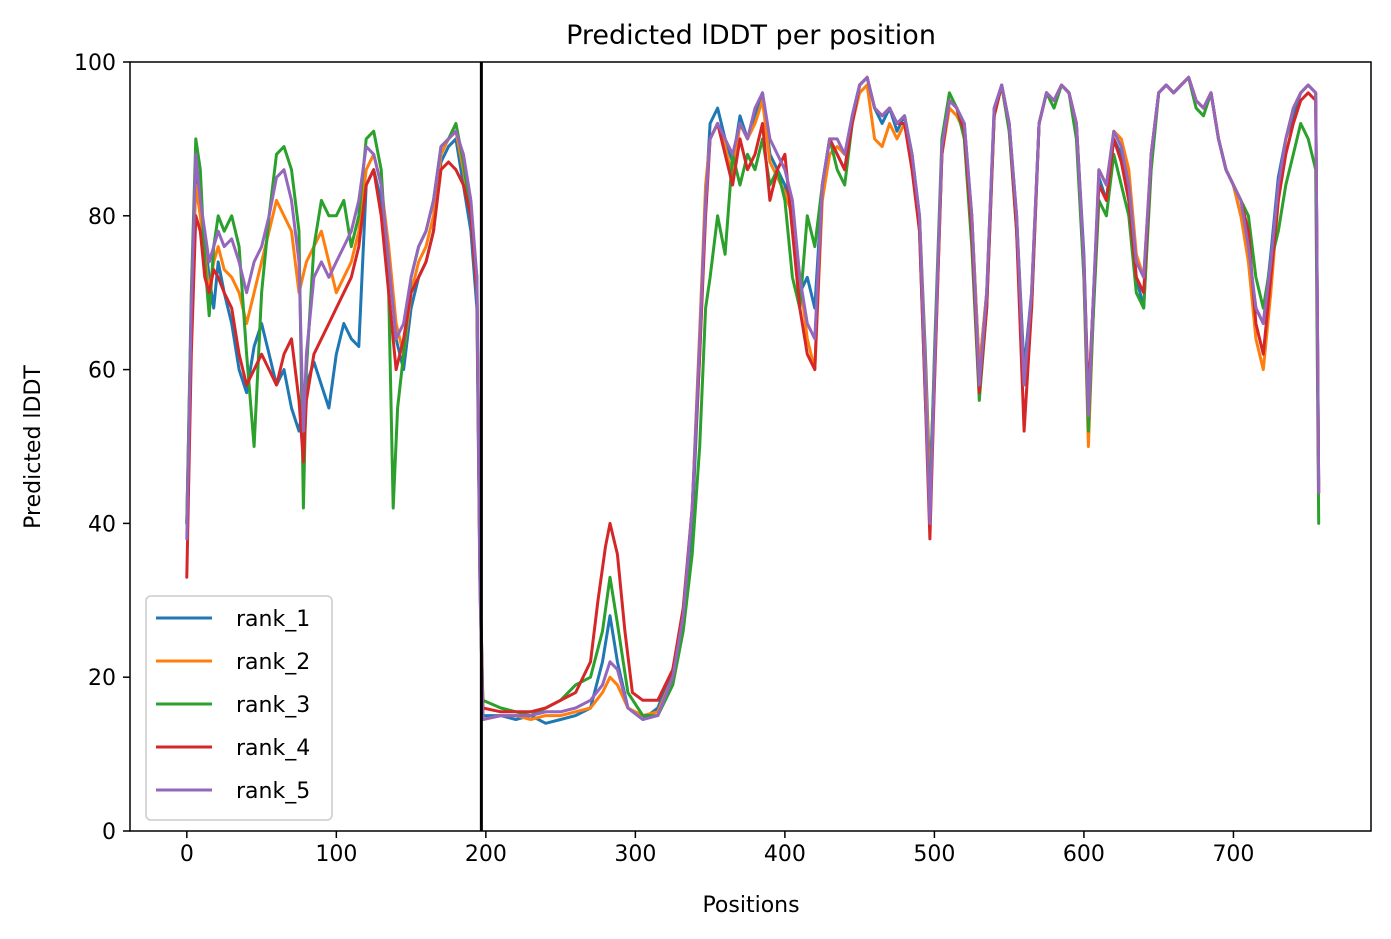  I want to click on x-tick-label: 600, so click(1084, 854).